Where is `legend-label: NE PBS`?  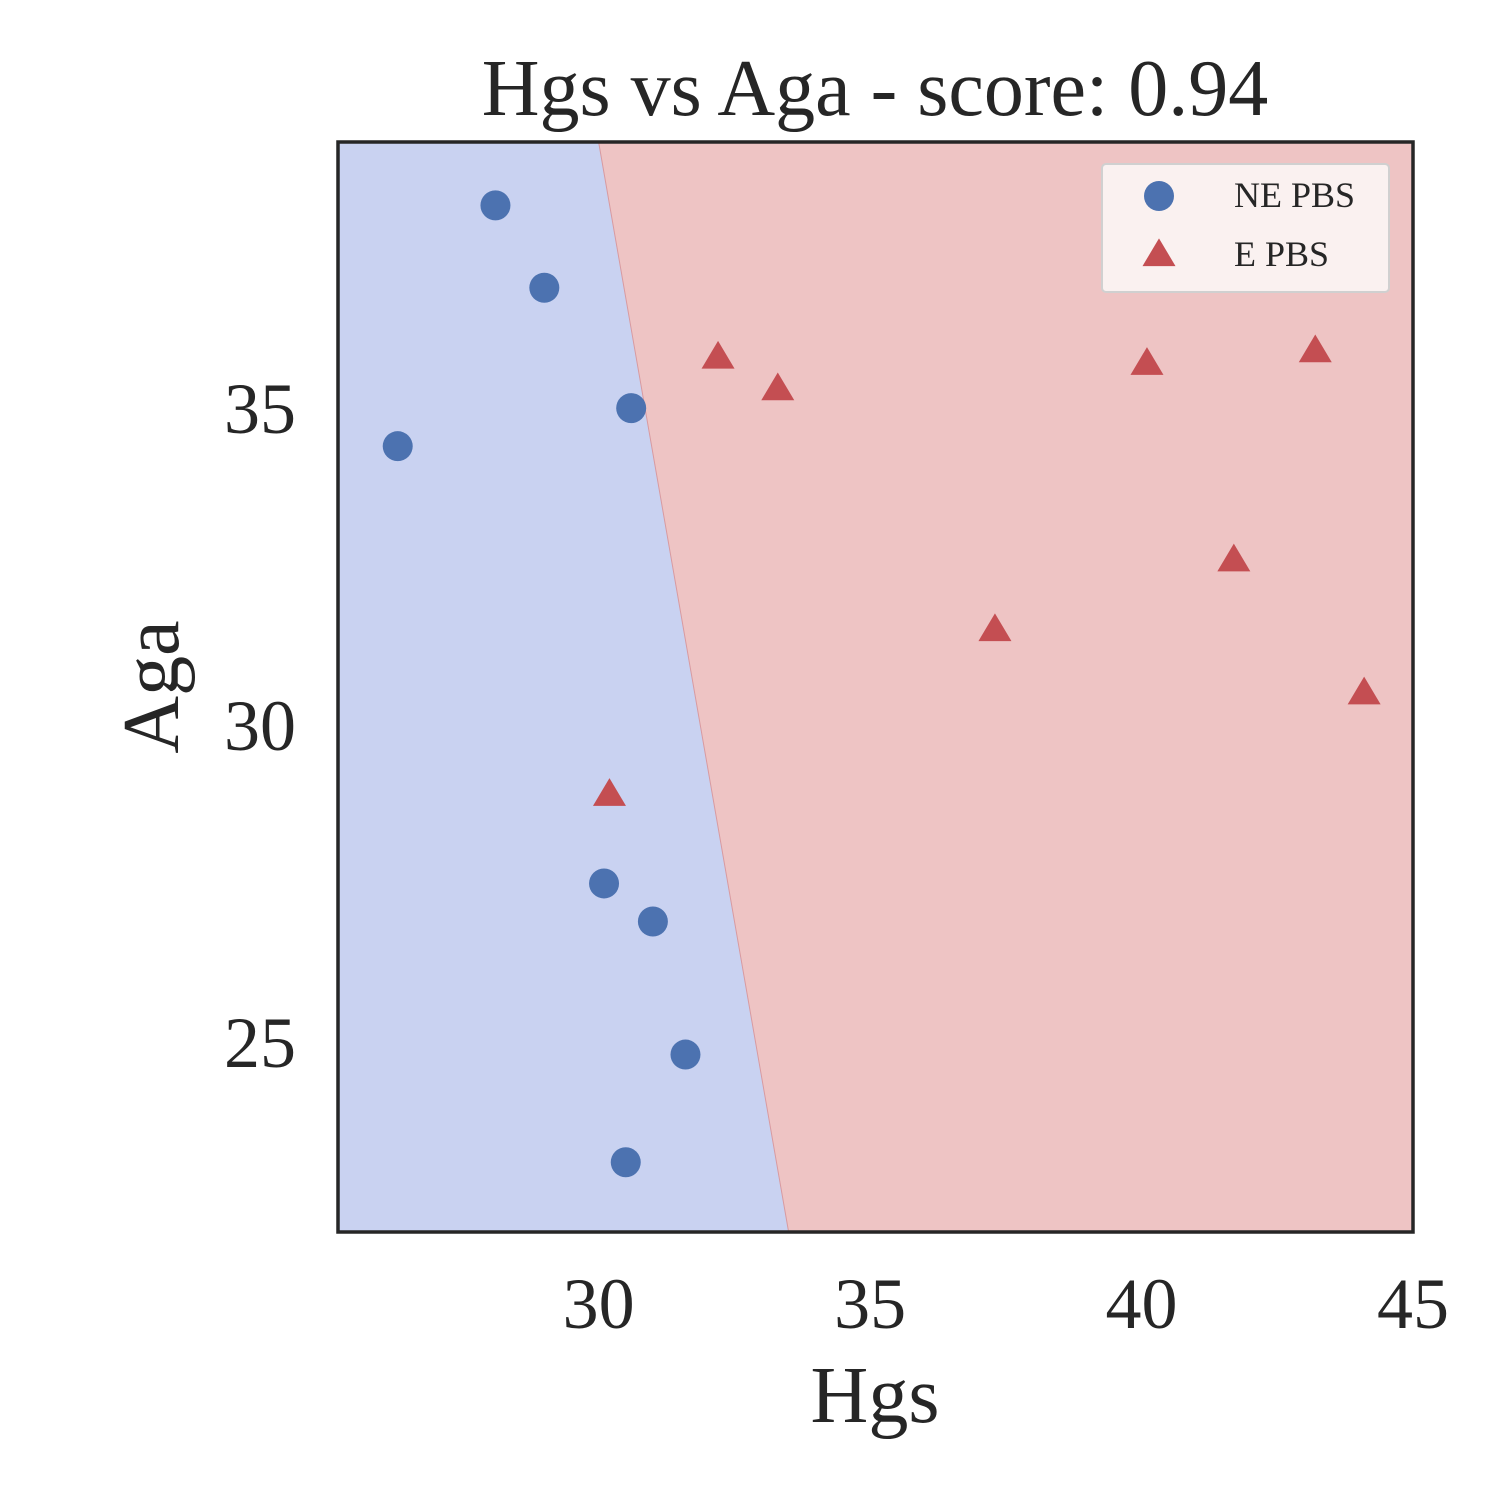 legend-label: NE PBS is located at coordinates (1294, 195).